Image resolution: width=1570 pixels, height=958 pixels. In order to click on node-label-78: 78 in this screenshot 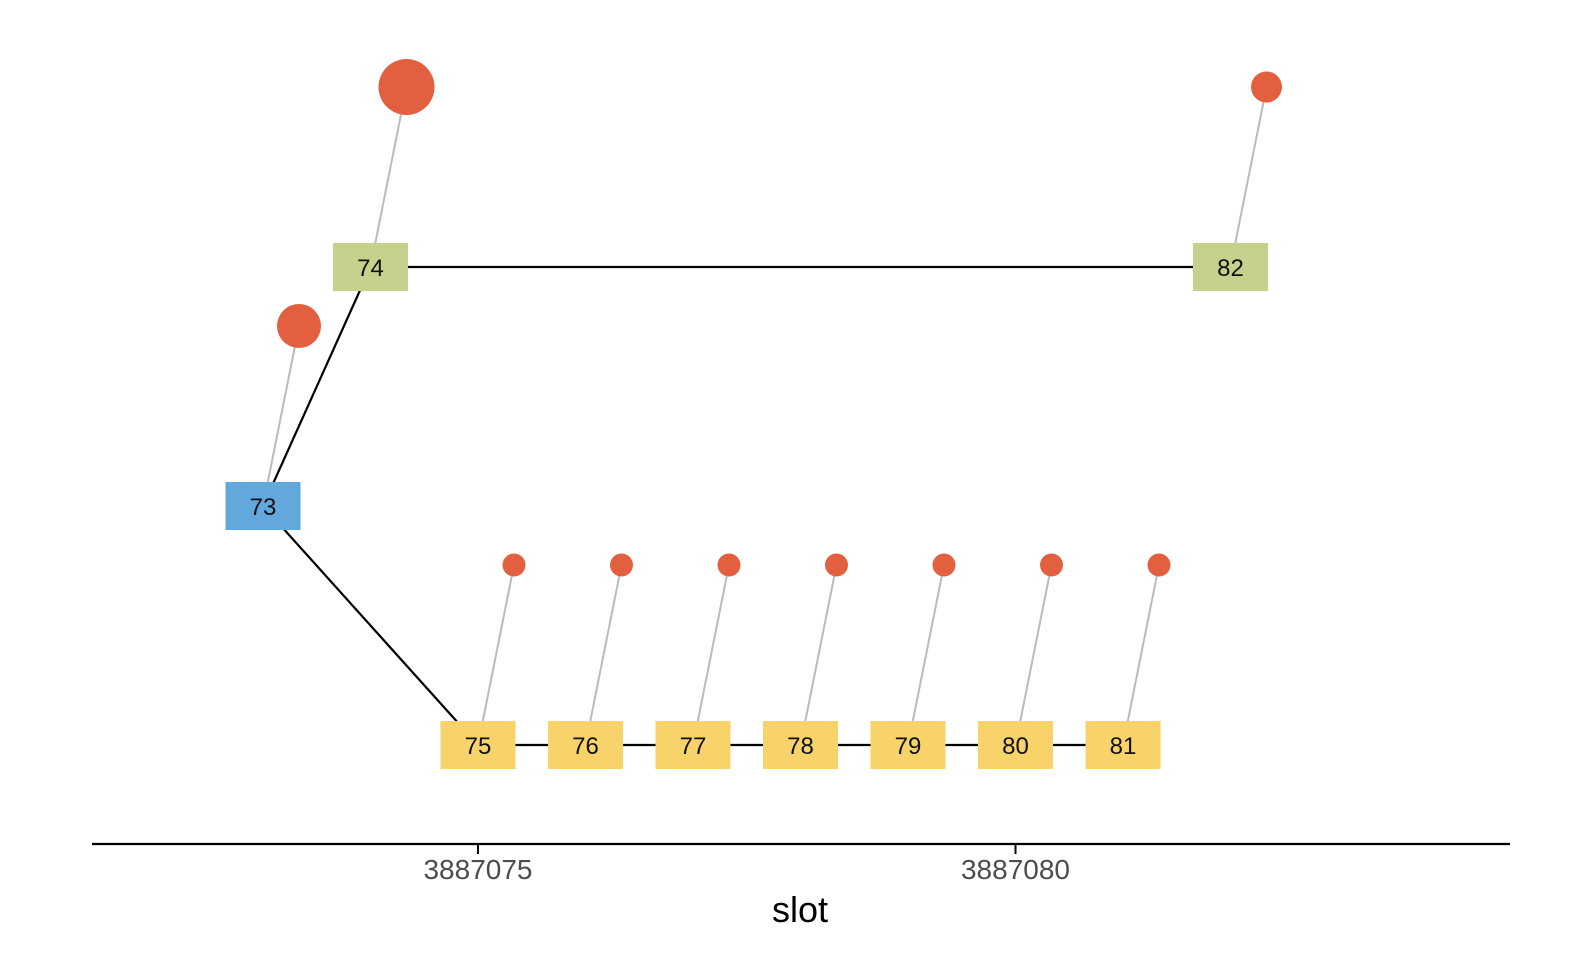, I will do `click(800, 746)`.